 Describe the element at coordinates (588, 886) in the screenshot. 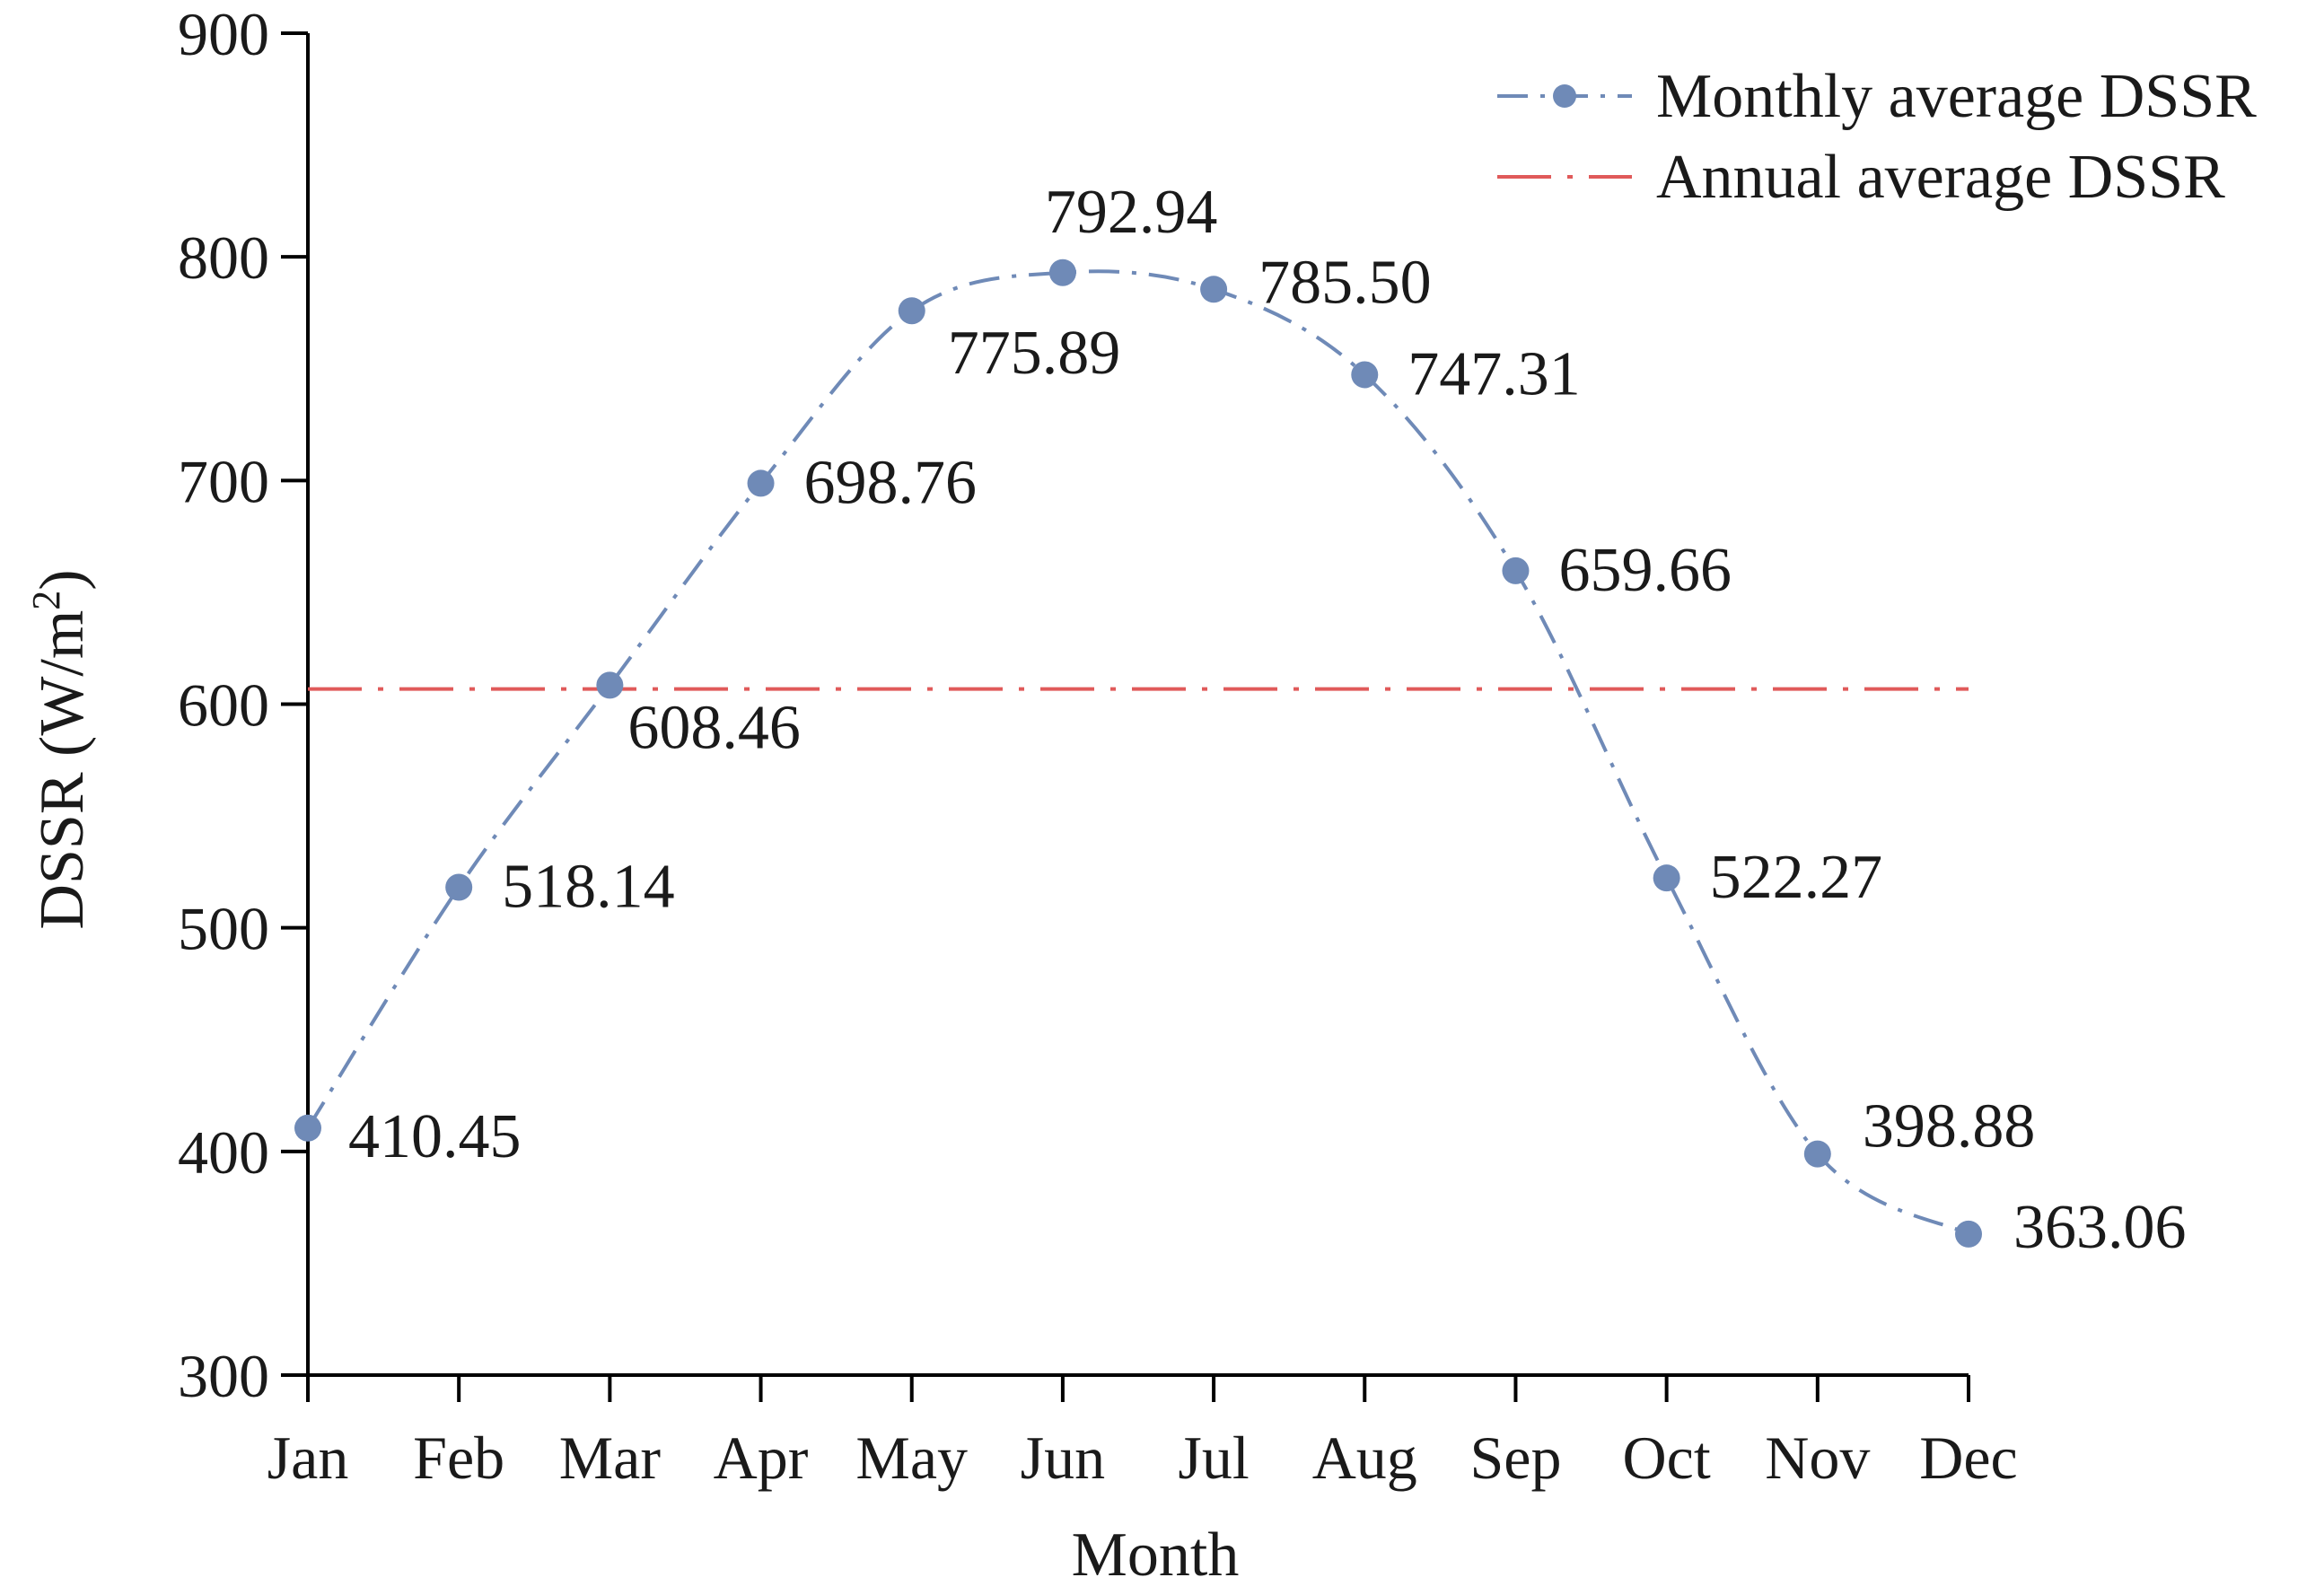

I see `data-label: 518.14` at that location.